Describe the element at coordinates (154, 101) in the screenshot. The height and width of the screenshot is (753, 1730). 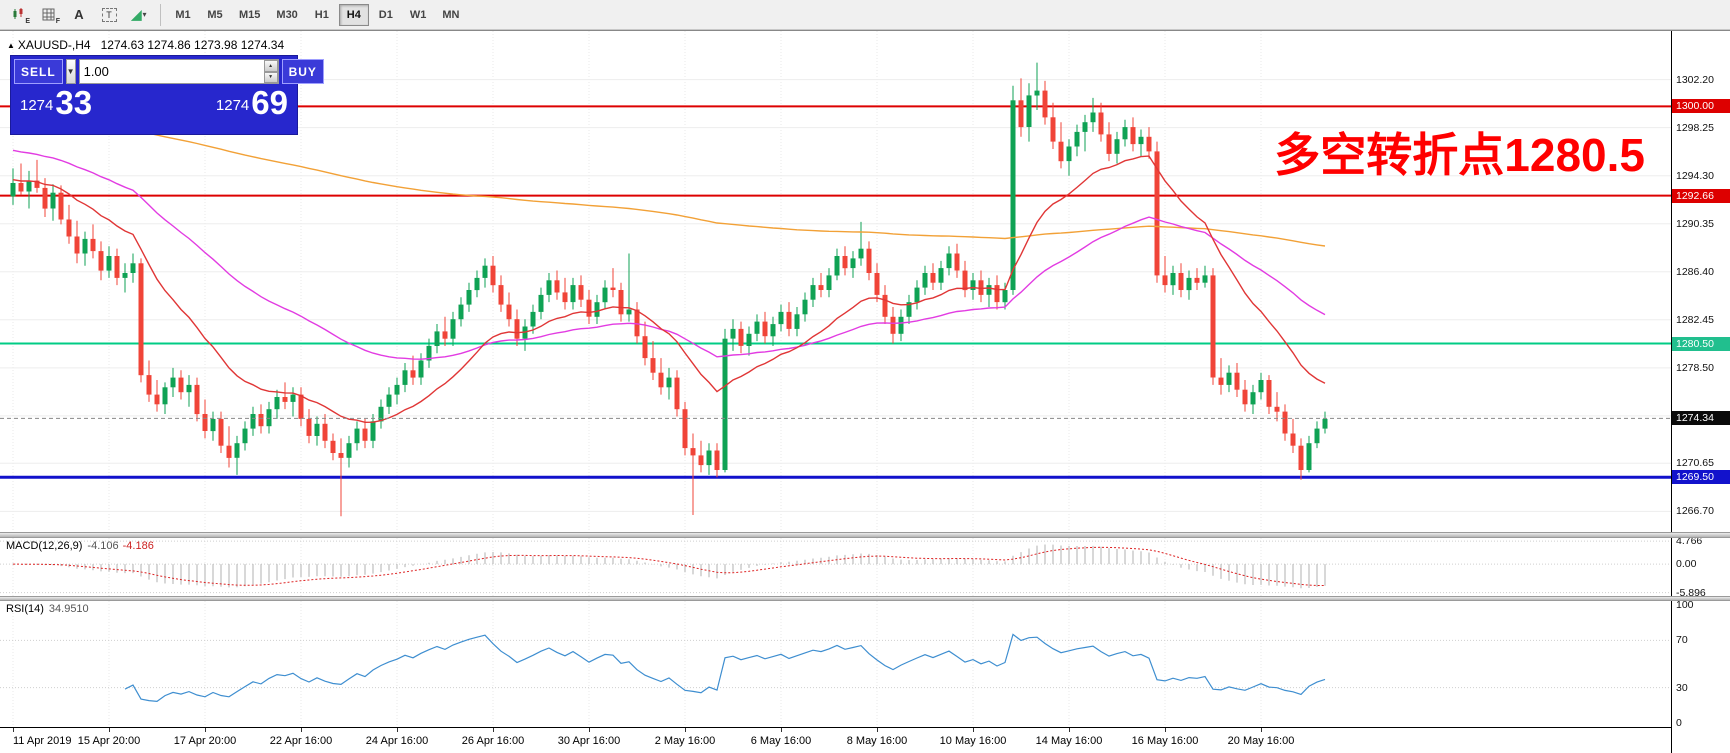
I see `trade-prices-row: 1274 33 1274 69` at that location.